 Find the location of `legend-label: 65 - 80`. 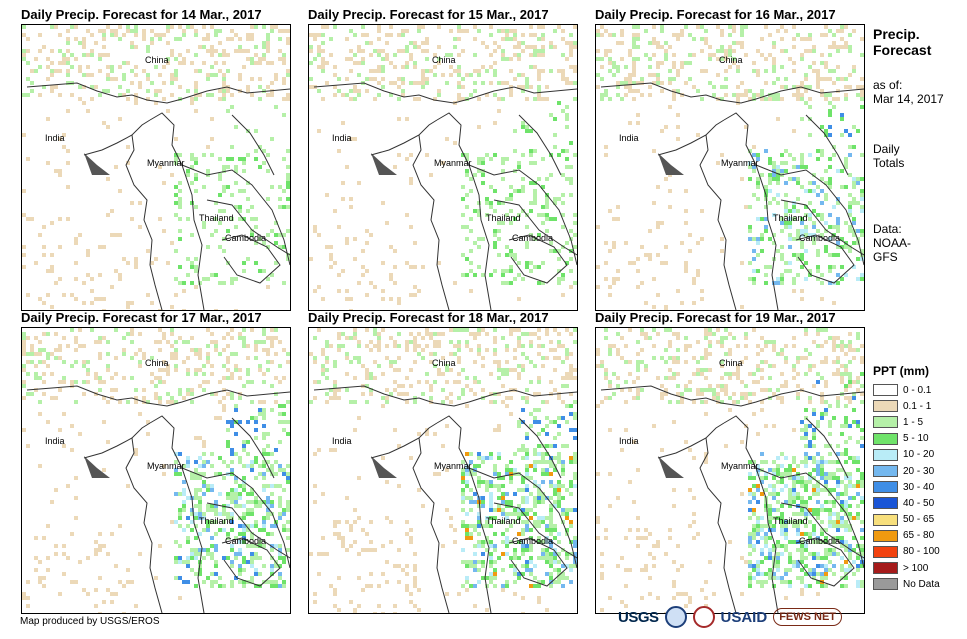

legend-label: 65 - 80 is located at coordinates (919, 536).